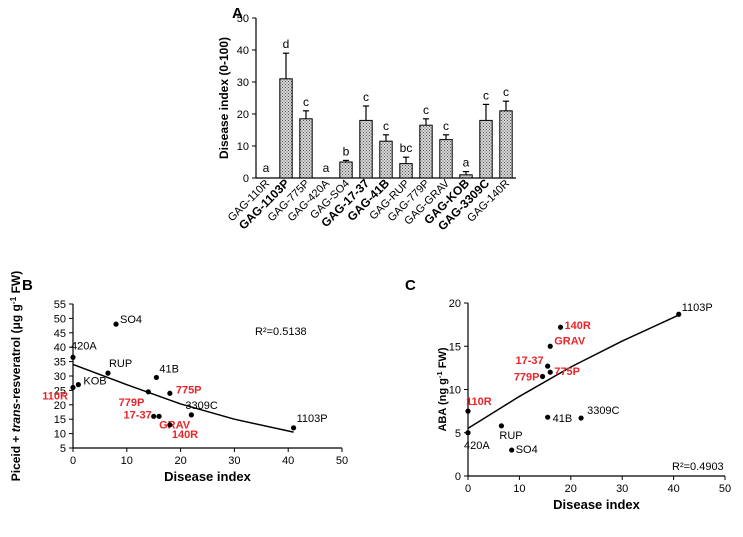 This screenshot has height=537, width=743. What do you see at coordinates (224, 98) in the screenshot?
I see `y-axis-title: Disease index (0-100)` at bounding box center [224, 98].